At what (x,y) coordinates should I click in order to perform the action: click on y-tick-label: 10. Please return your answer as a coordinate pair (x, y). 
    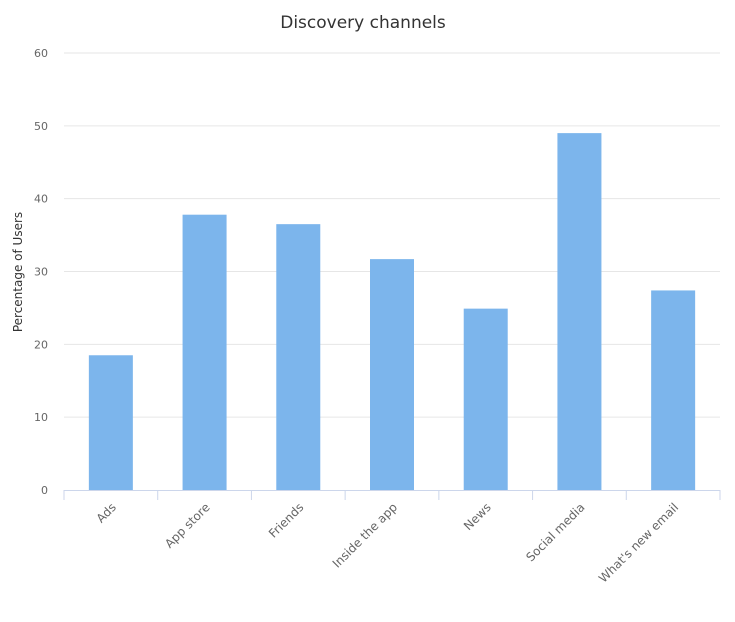
    Looking at the image, I should click on (41, 417).